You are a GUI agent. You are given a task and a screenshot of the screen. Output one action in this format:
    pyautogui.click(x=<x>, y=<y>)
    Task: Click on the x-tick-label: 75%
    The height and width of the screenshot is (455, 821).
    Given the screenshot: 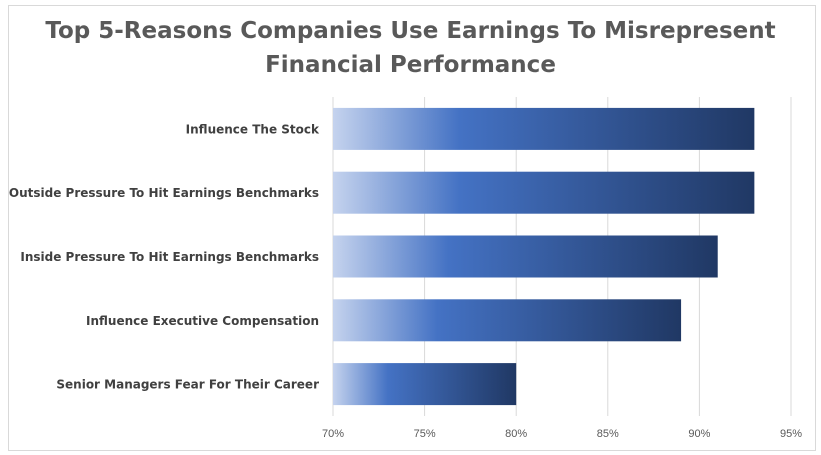 What is the action you would take?
    pyautogui.click(x=425, y=434)
    